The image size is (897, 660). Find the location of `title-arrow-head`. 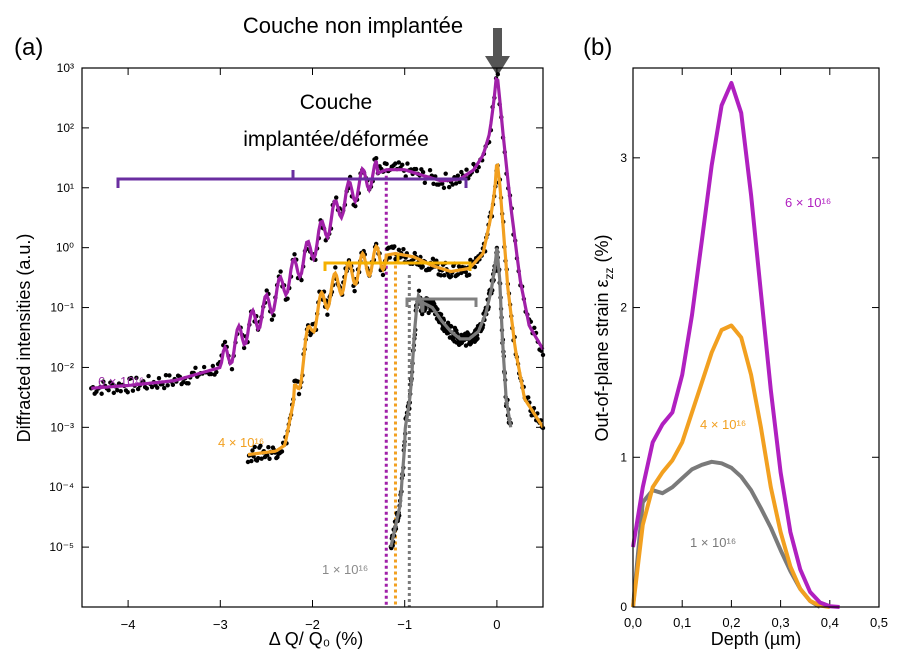

title-arrow-head is located at coordinates (497, 66).